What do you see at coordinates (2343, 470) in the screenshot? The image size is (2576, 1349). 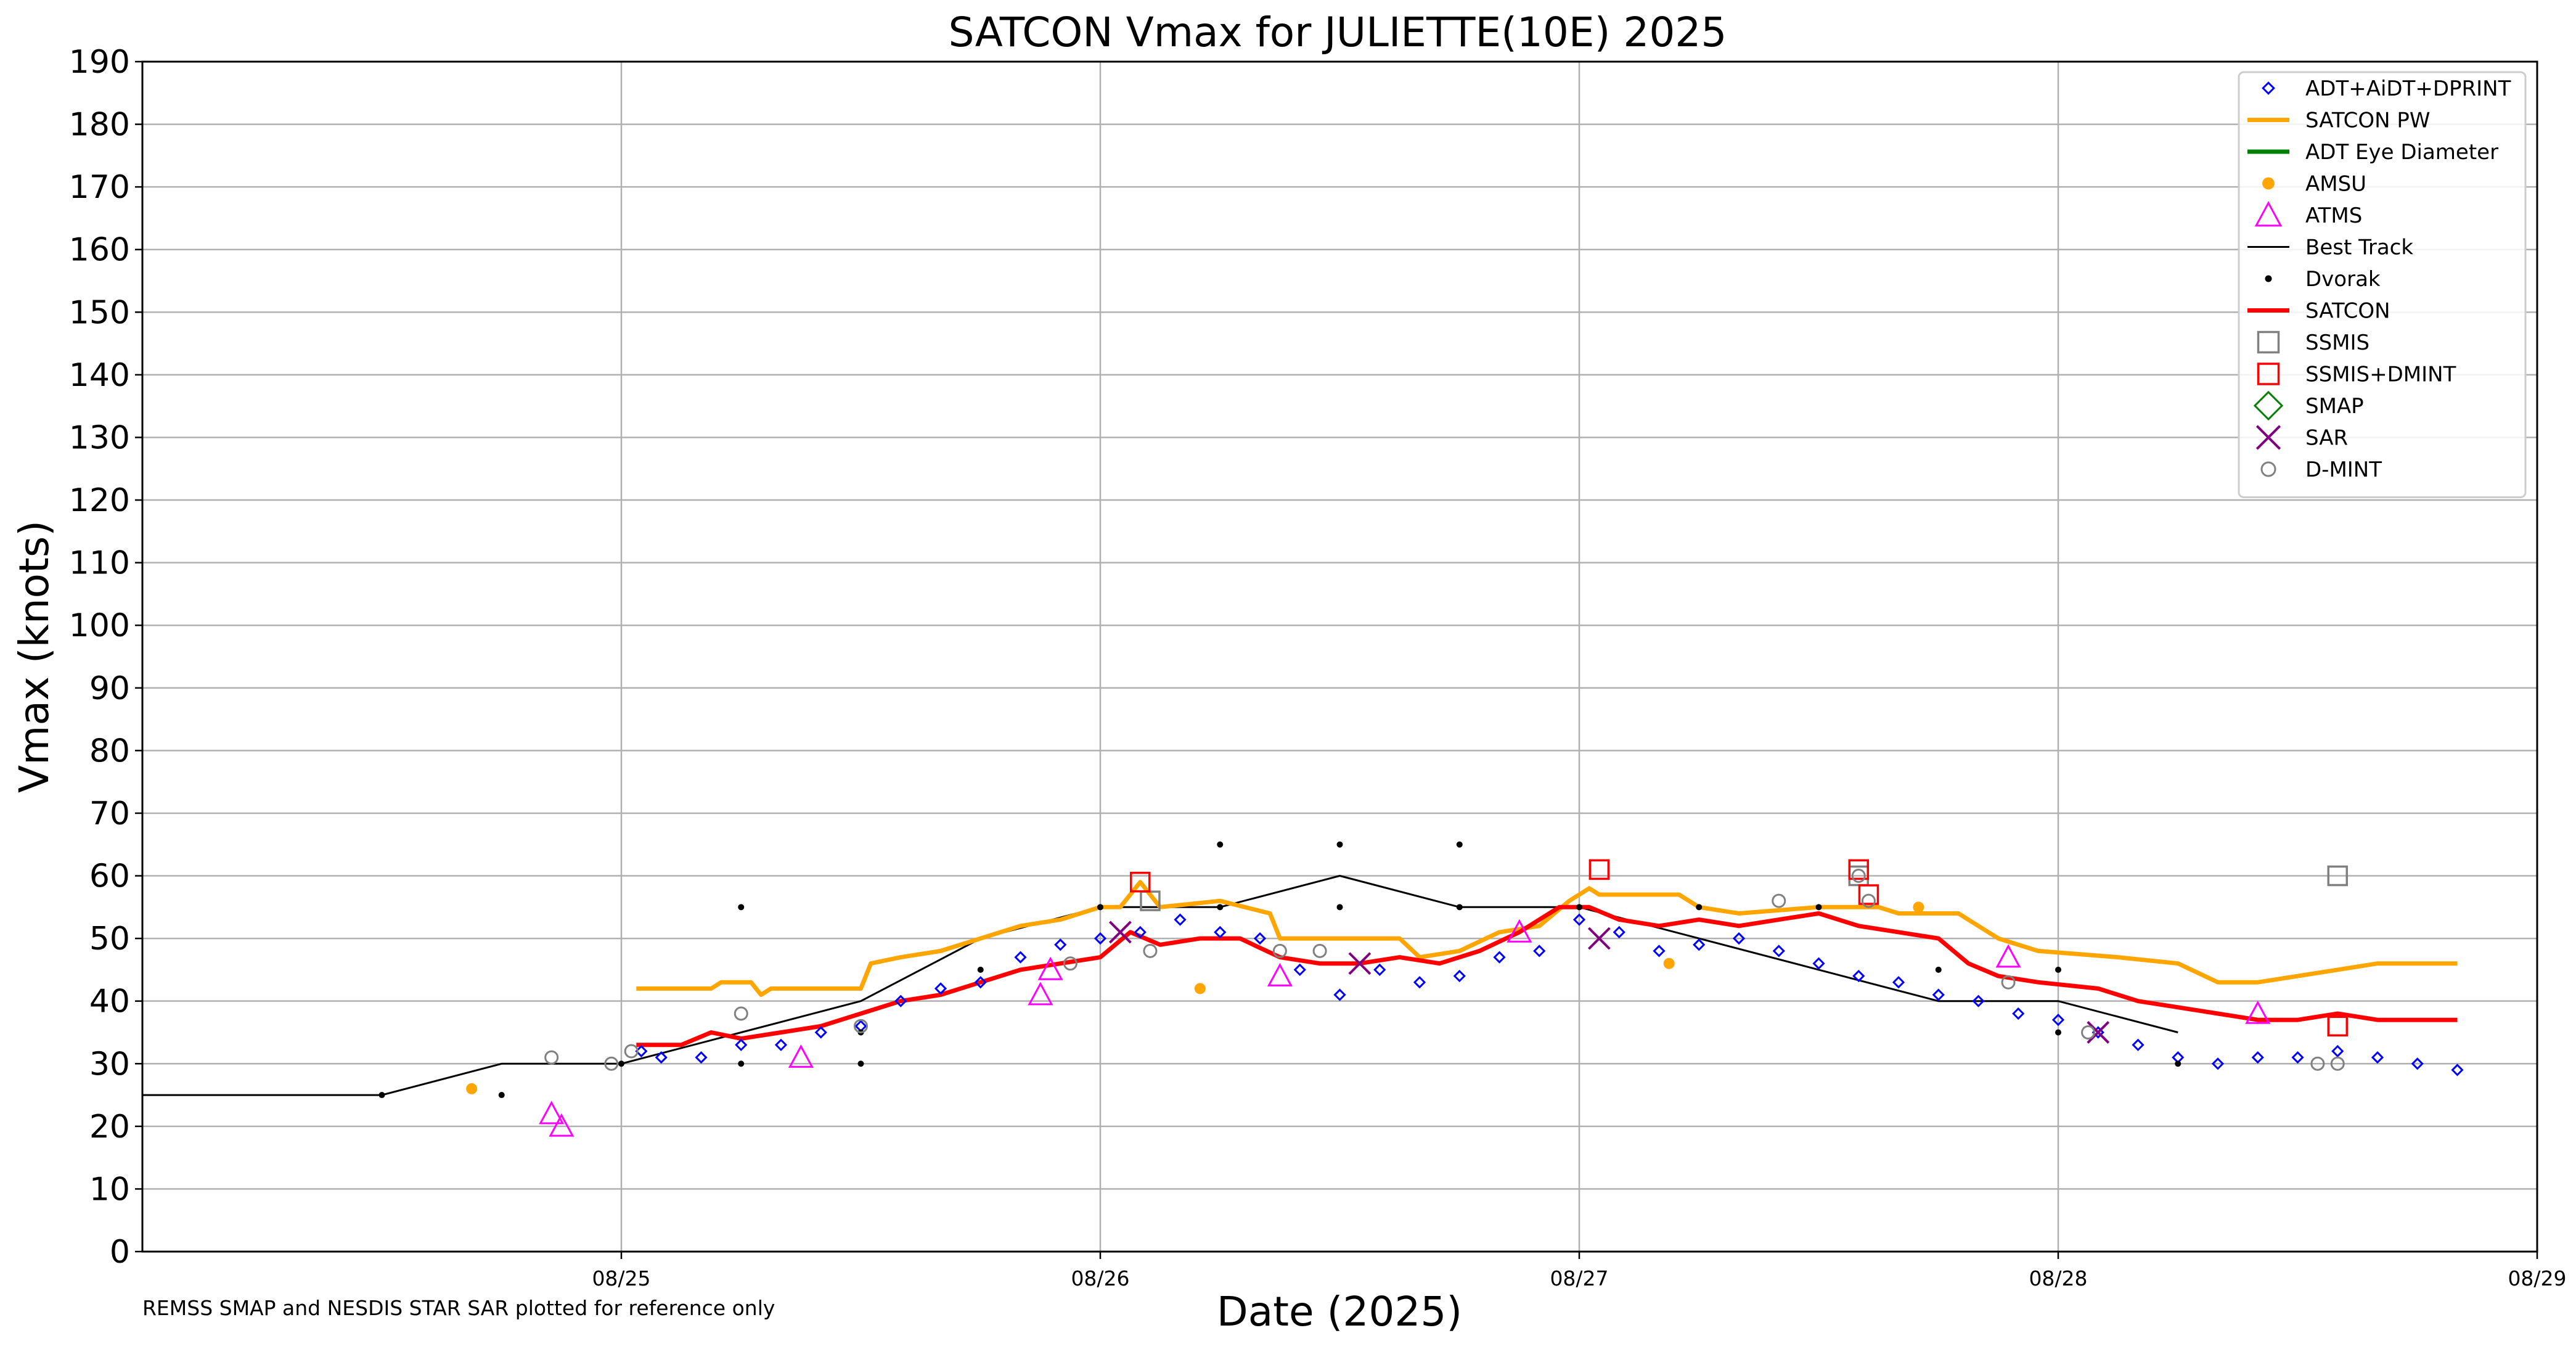 I see `legend-label: D-MINT` at bounding box center [2343, 470].